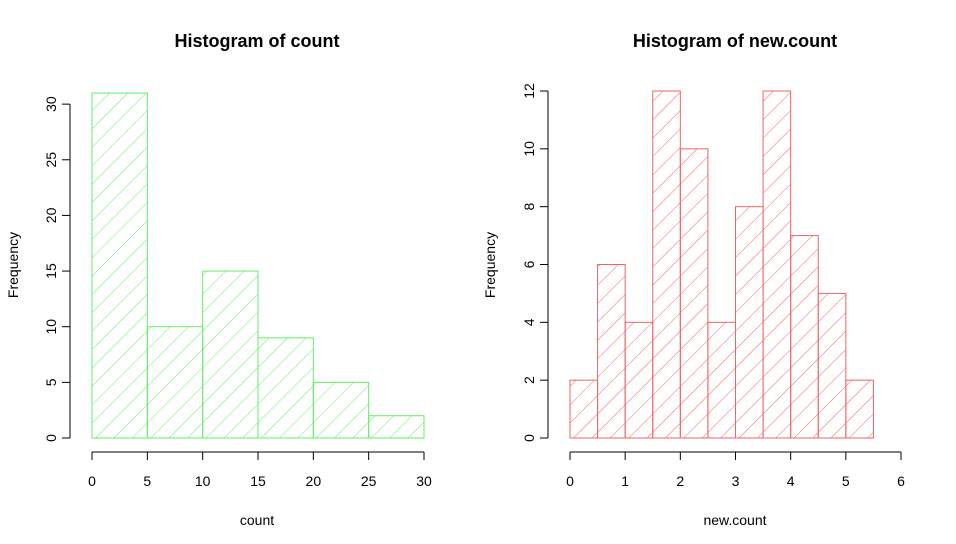  I want to click on y-tick-label: 4, so click(529, 322).